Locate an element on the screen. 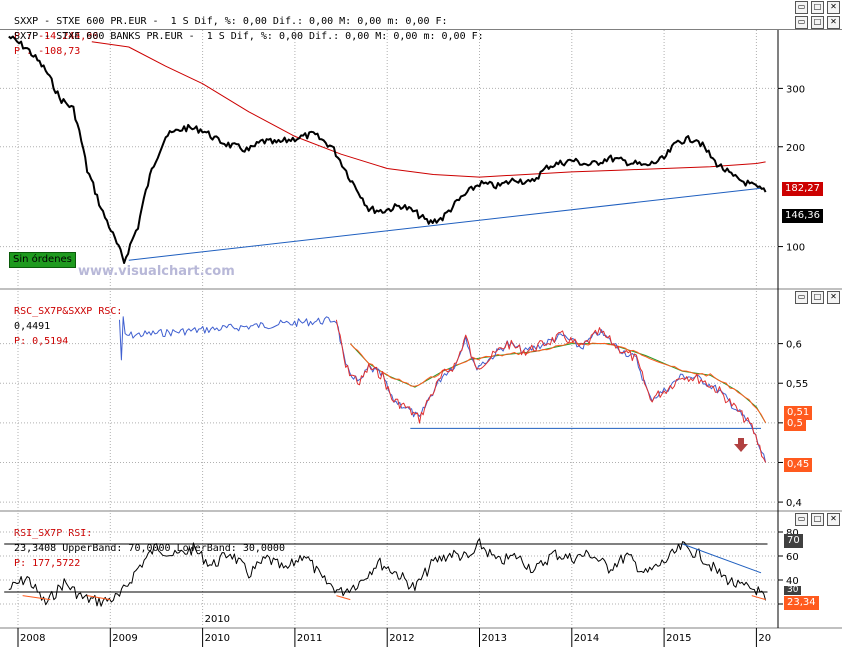  rsi-window-buttons: ▭ □ ✕ is located at coordinates (817, 519).